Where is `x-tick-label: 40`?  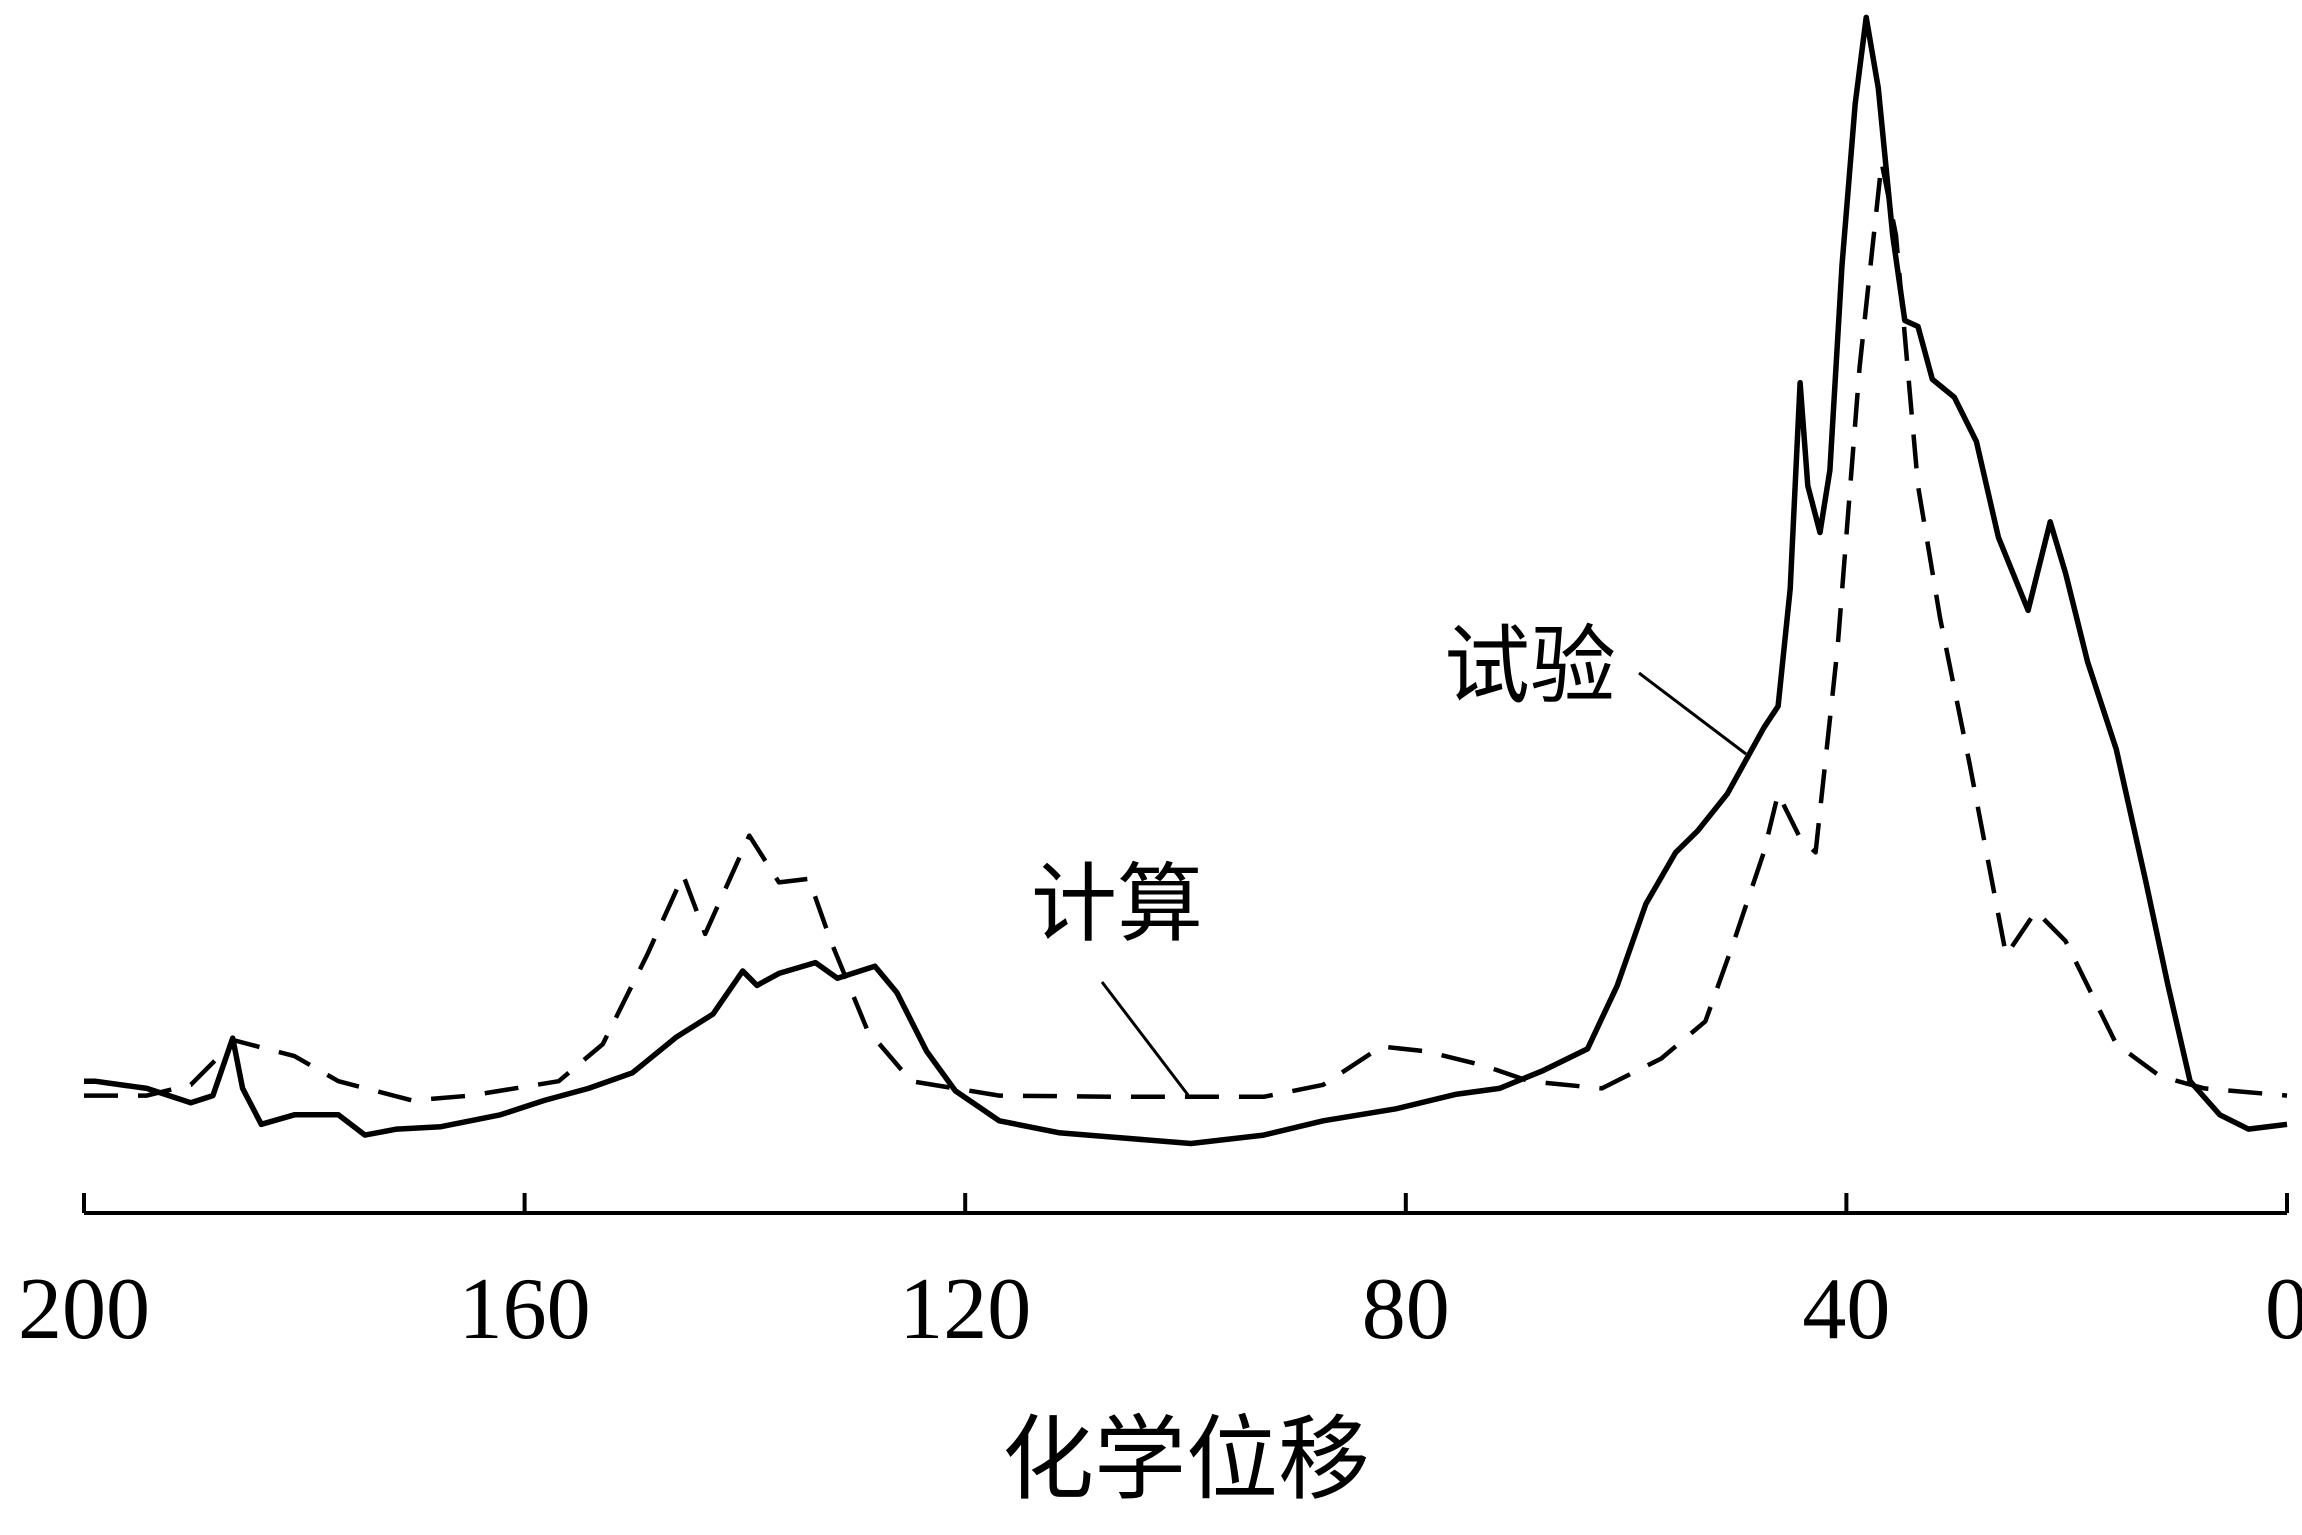
x-tick-label: 40 is located at coordinates (1846, 1309).